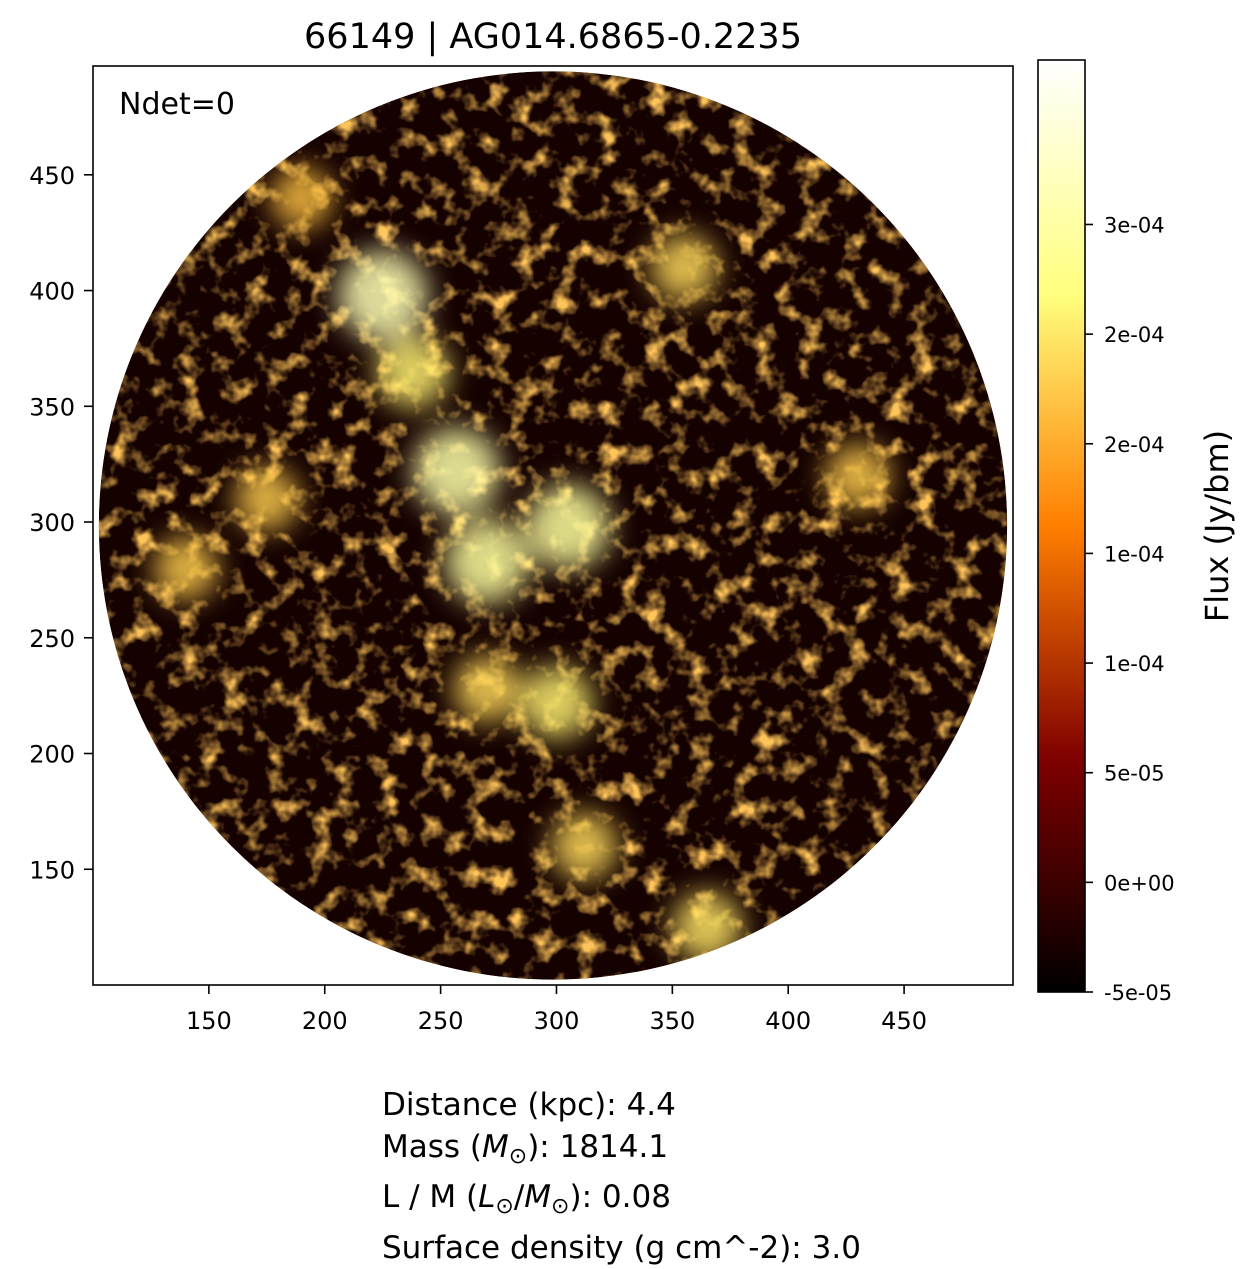 The height and width of the screenshot is (1269, 1257). Describe the element at coordinates (636, 1197) in the screenshot. I see `lm-value: 0.08` at that location.